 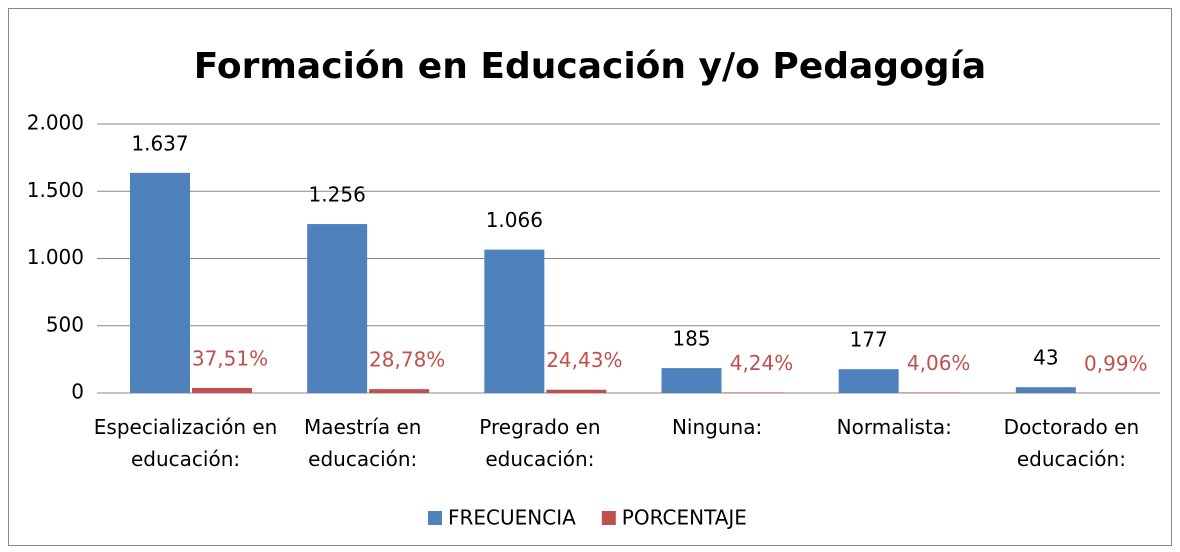 What do you see at coordinates (762, 363) in the screenshot?
I see `data-label: 4,24%` at bounding box center [762, 363].